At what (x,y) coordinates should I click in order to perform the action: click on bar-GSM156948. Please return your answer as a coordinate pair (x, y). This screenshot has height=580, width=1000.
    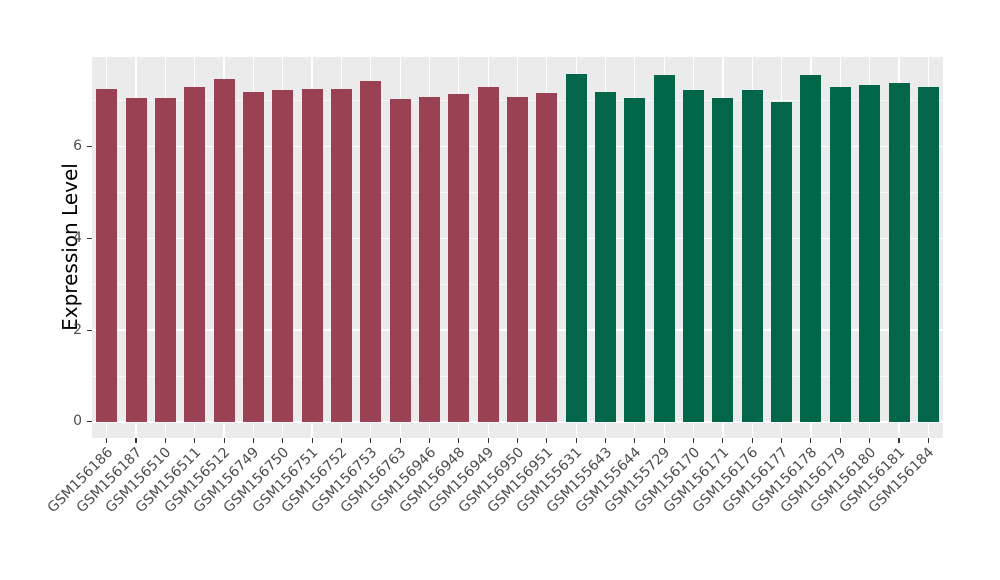
    Looking at the image, I should click on (459, 258).